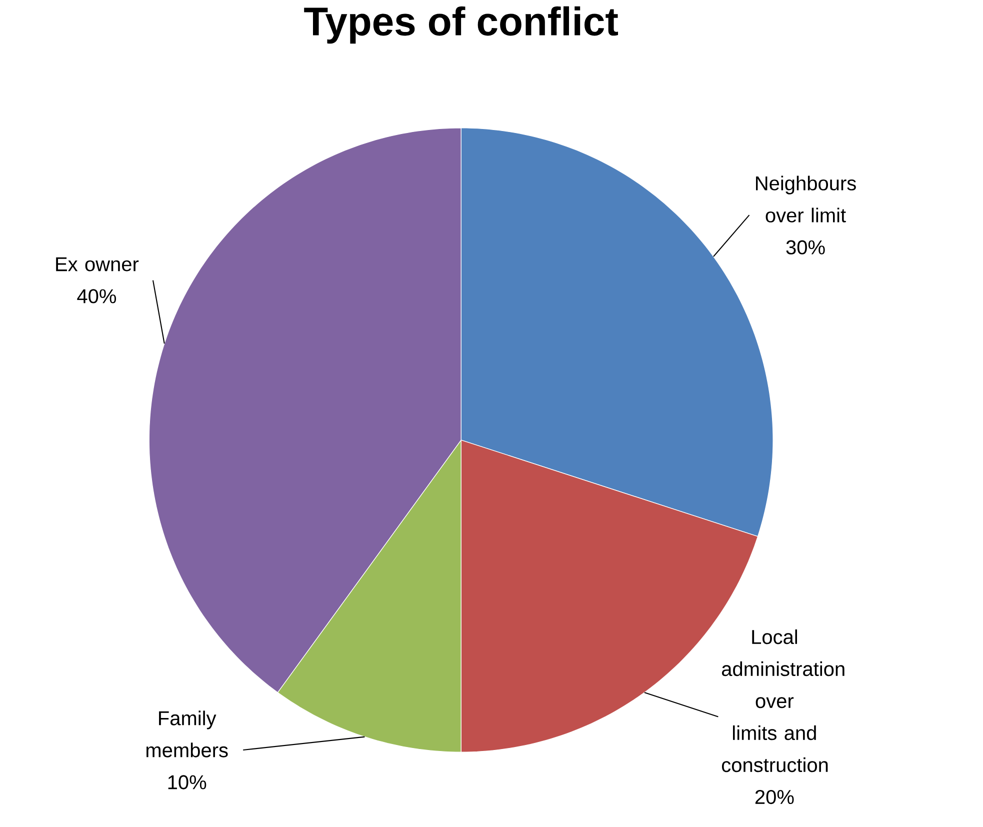  I want to click on data-label: 30%, so click(805, 247).